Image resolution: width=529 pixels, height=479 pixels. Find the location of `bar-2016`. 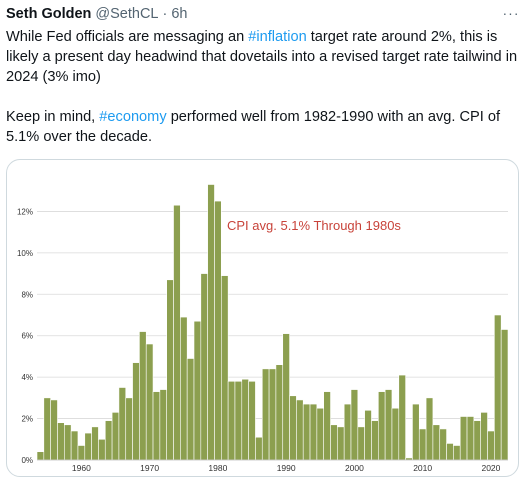

bar-2016 is located at coordinates (463, 438).